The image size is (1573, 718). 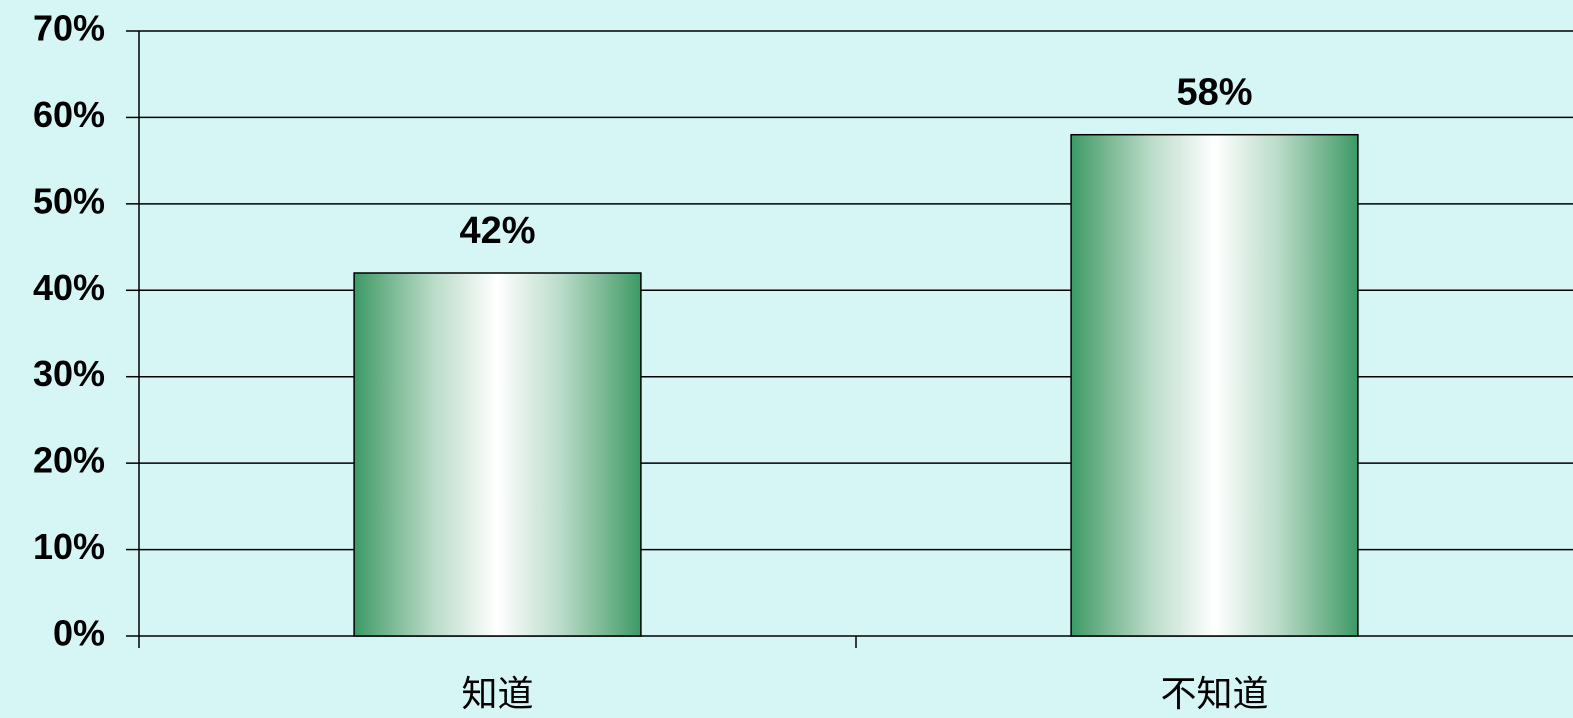 I want to click on value-label: 58%, so click(x=1214, y=93).